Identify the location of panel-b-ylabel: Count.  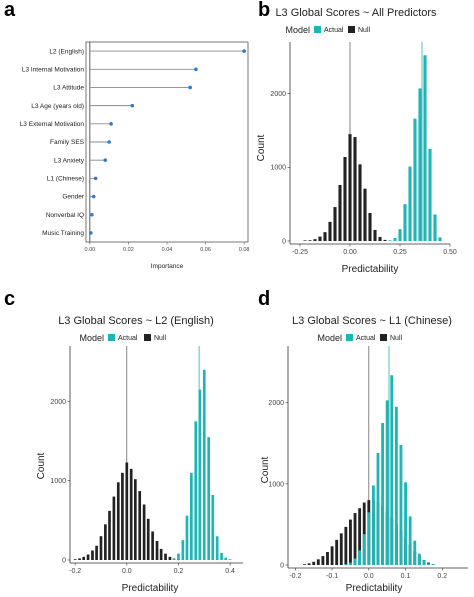
(261, 147).